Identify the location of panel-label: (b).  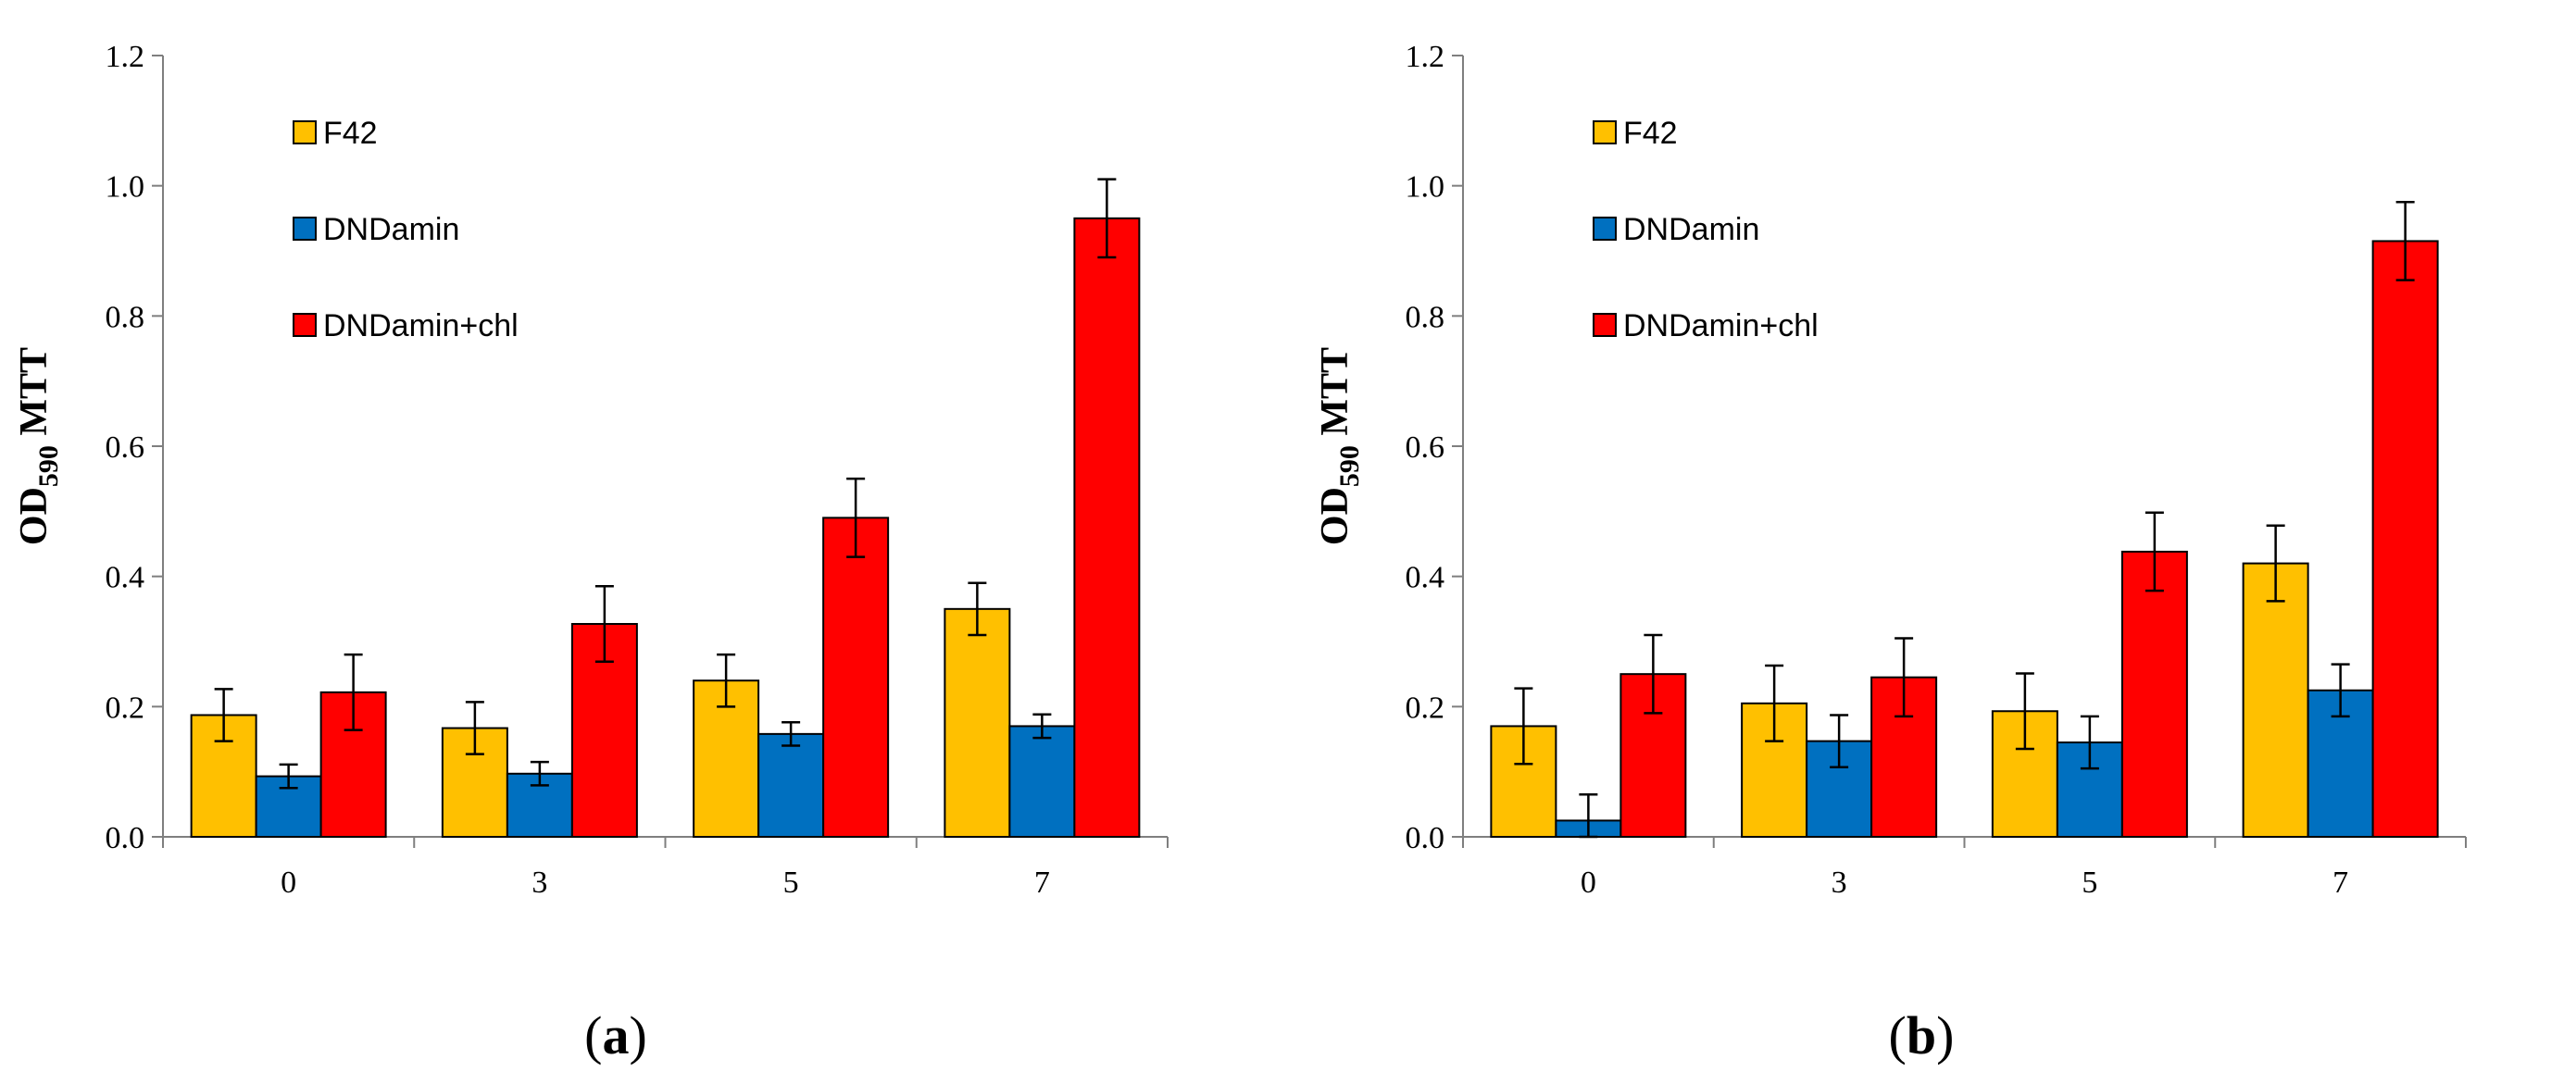
(1922, 1035).